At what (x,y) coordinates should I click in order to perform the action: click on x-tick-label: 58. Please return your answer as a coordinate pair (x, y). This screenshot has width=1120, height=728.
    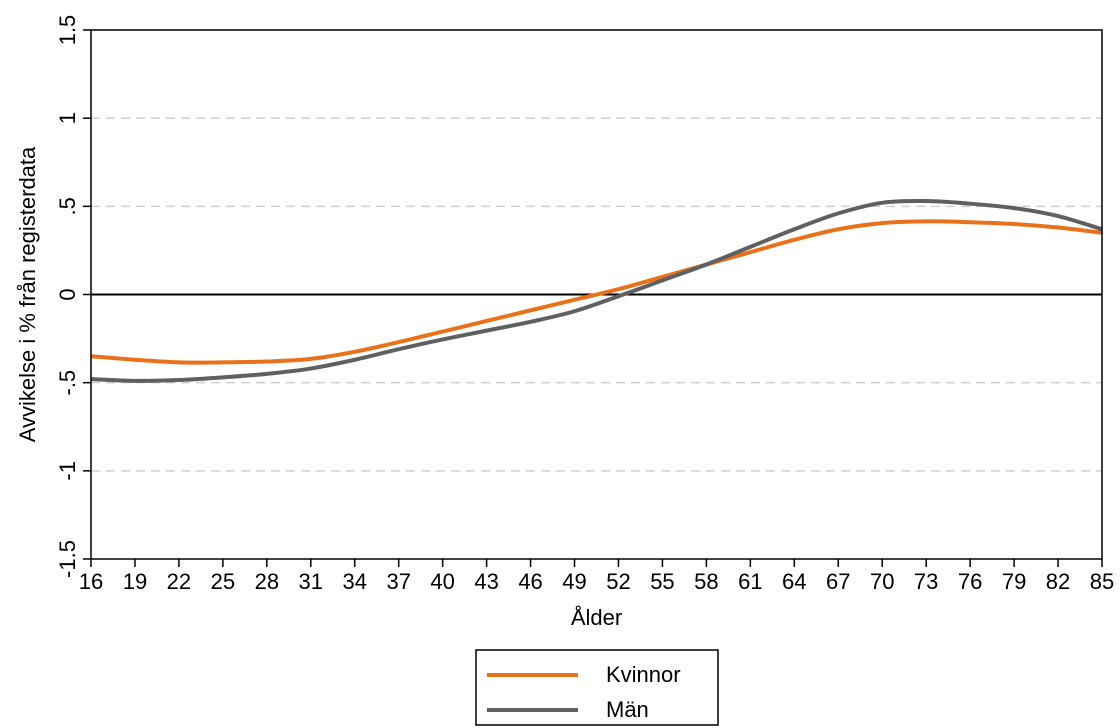
    Looking at the image, I should click on (706, 581).